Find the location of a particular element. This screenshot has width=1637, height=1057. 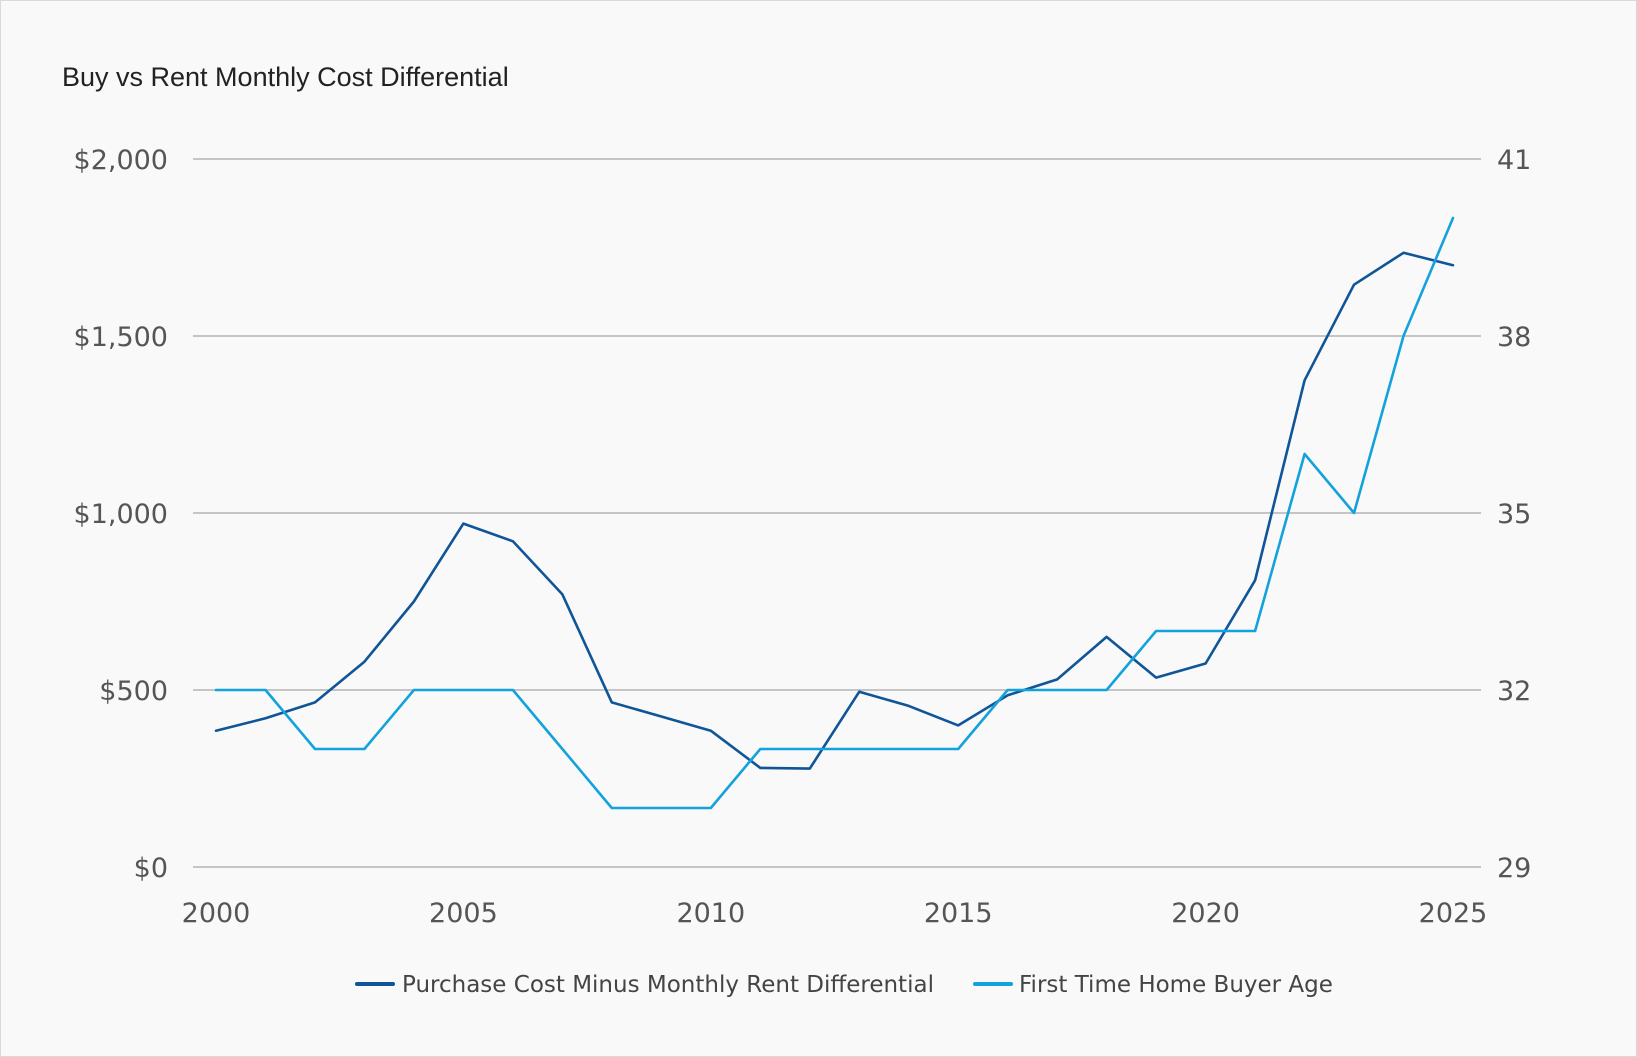

x-tick-label: 2025 is located at coordinates (1453, 913).